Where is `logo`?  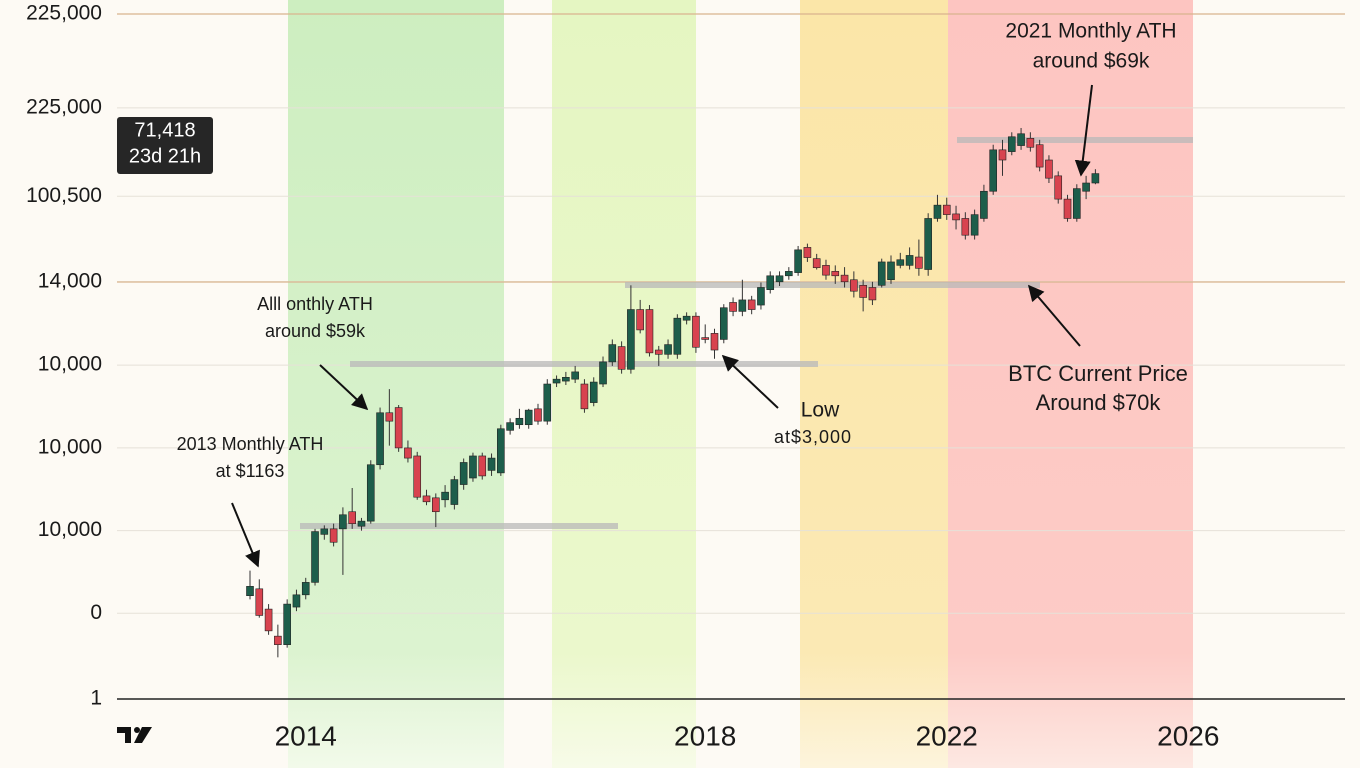 logo is located at coordinates (134, 735).